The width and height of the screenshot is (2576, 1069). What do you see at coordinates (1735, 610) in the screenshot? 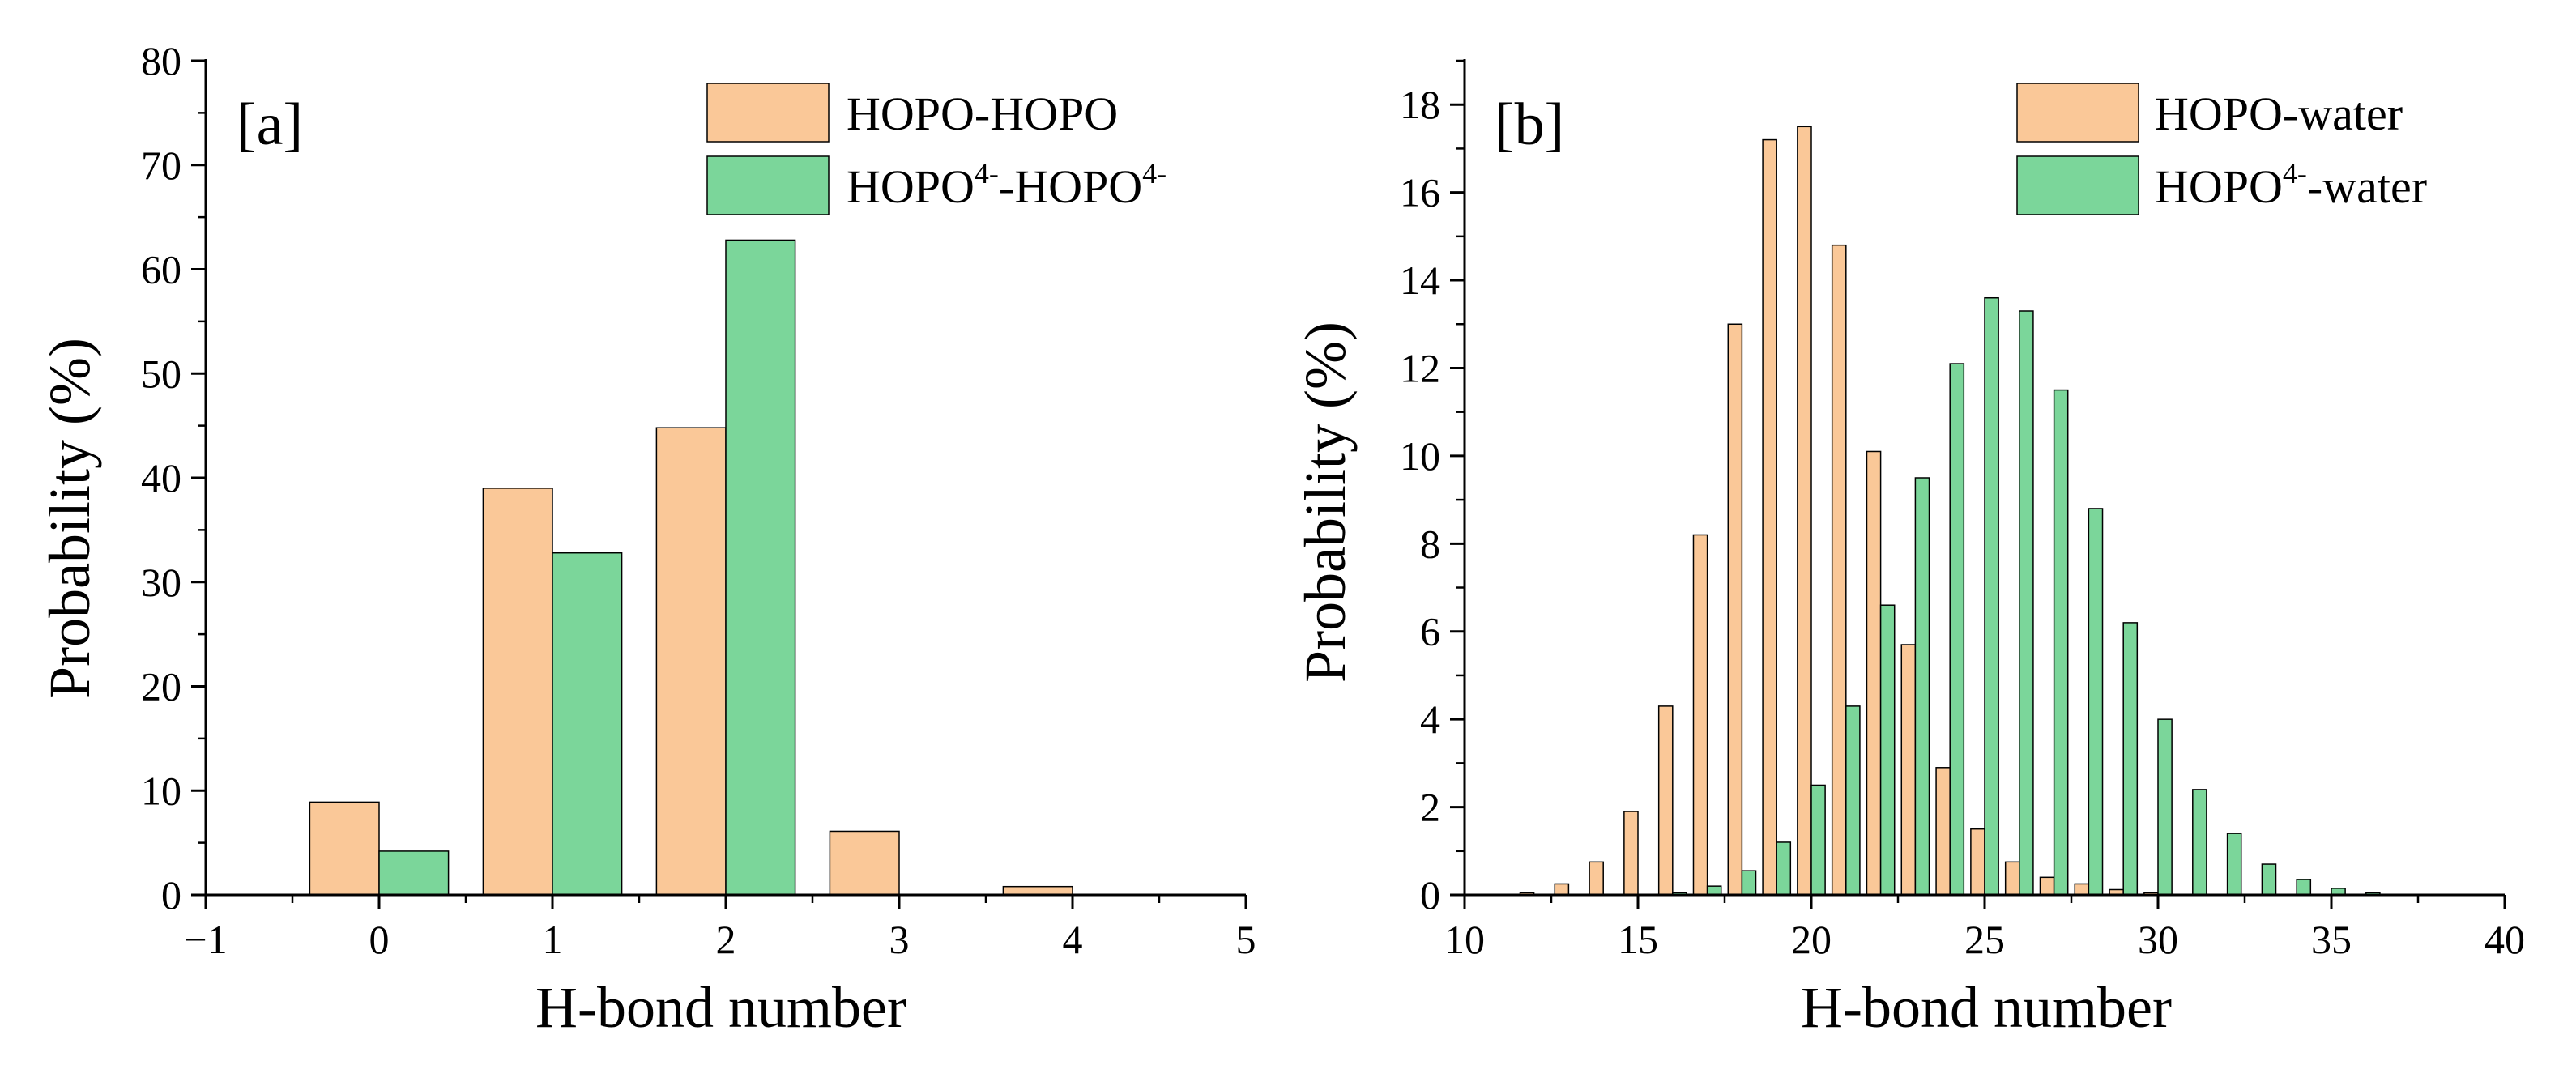
I see `bar-series1-x18` at bounding box center [1735, 610].